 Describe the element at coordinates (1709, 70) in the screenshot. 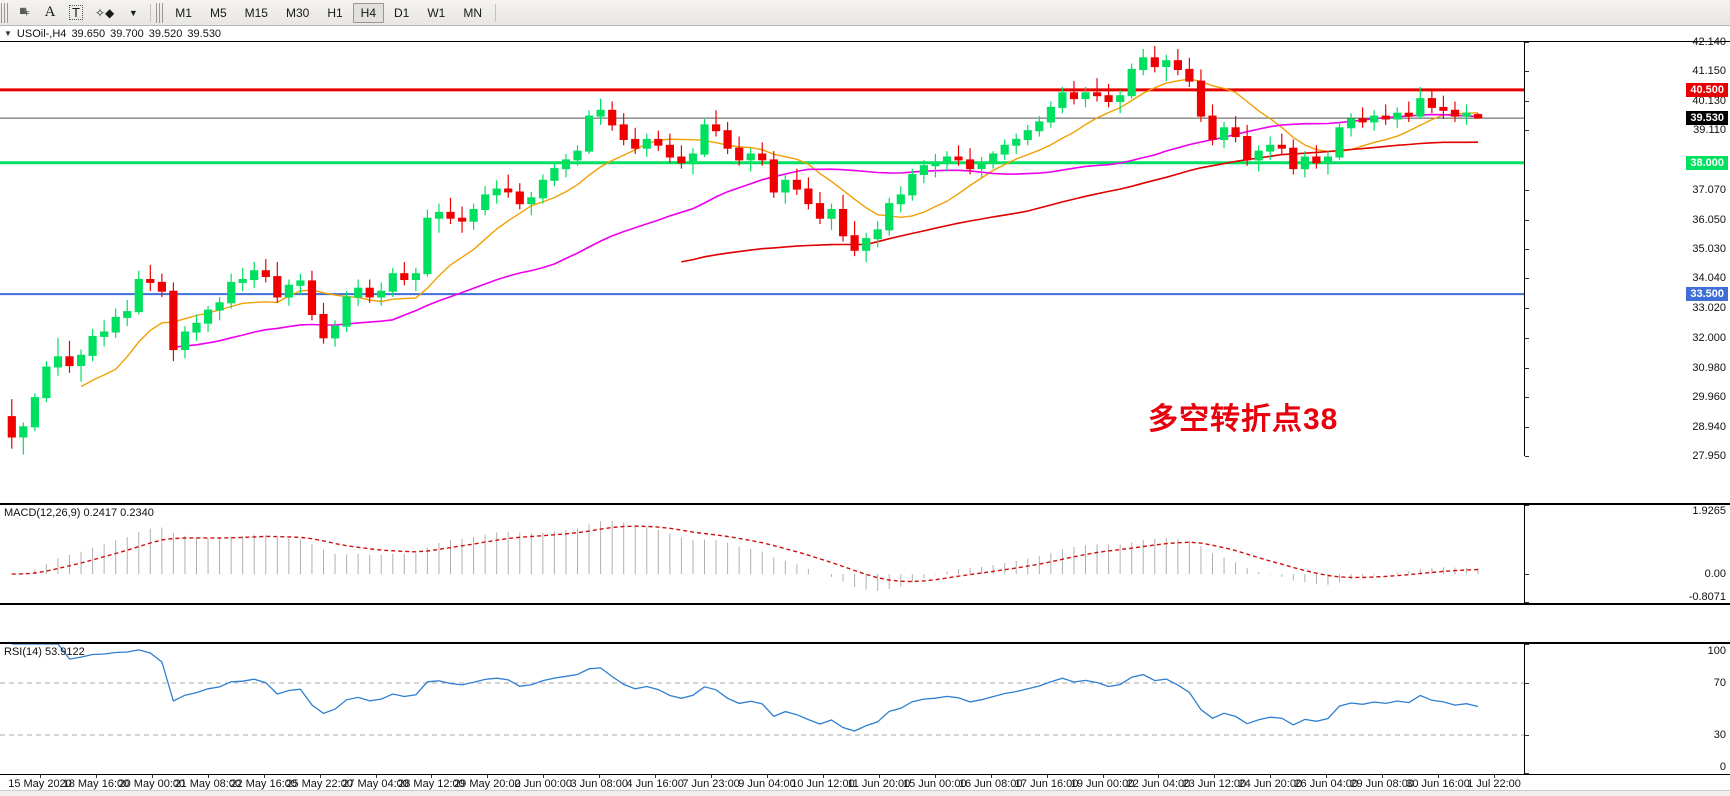

I see `price-tick-label: 41.150` at that location.